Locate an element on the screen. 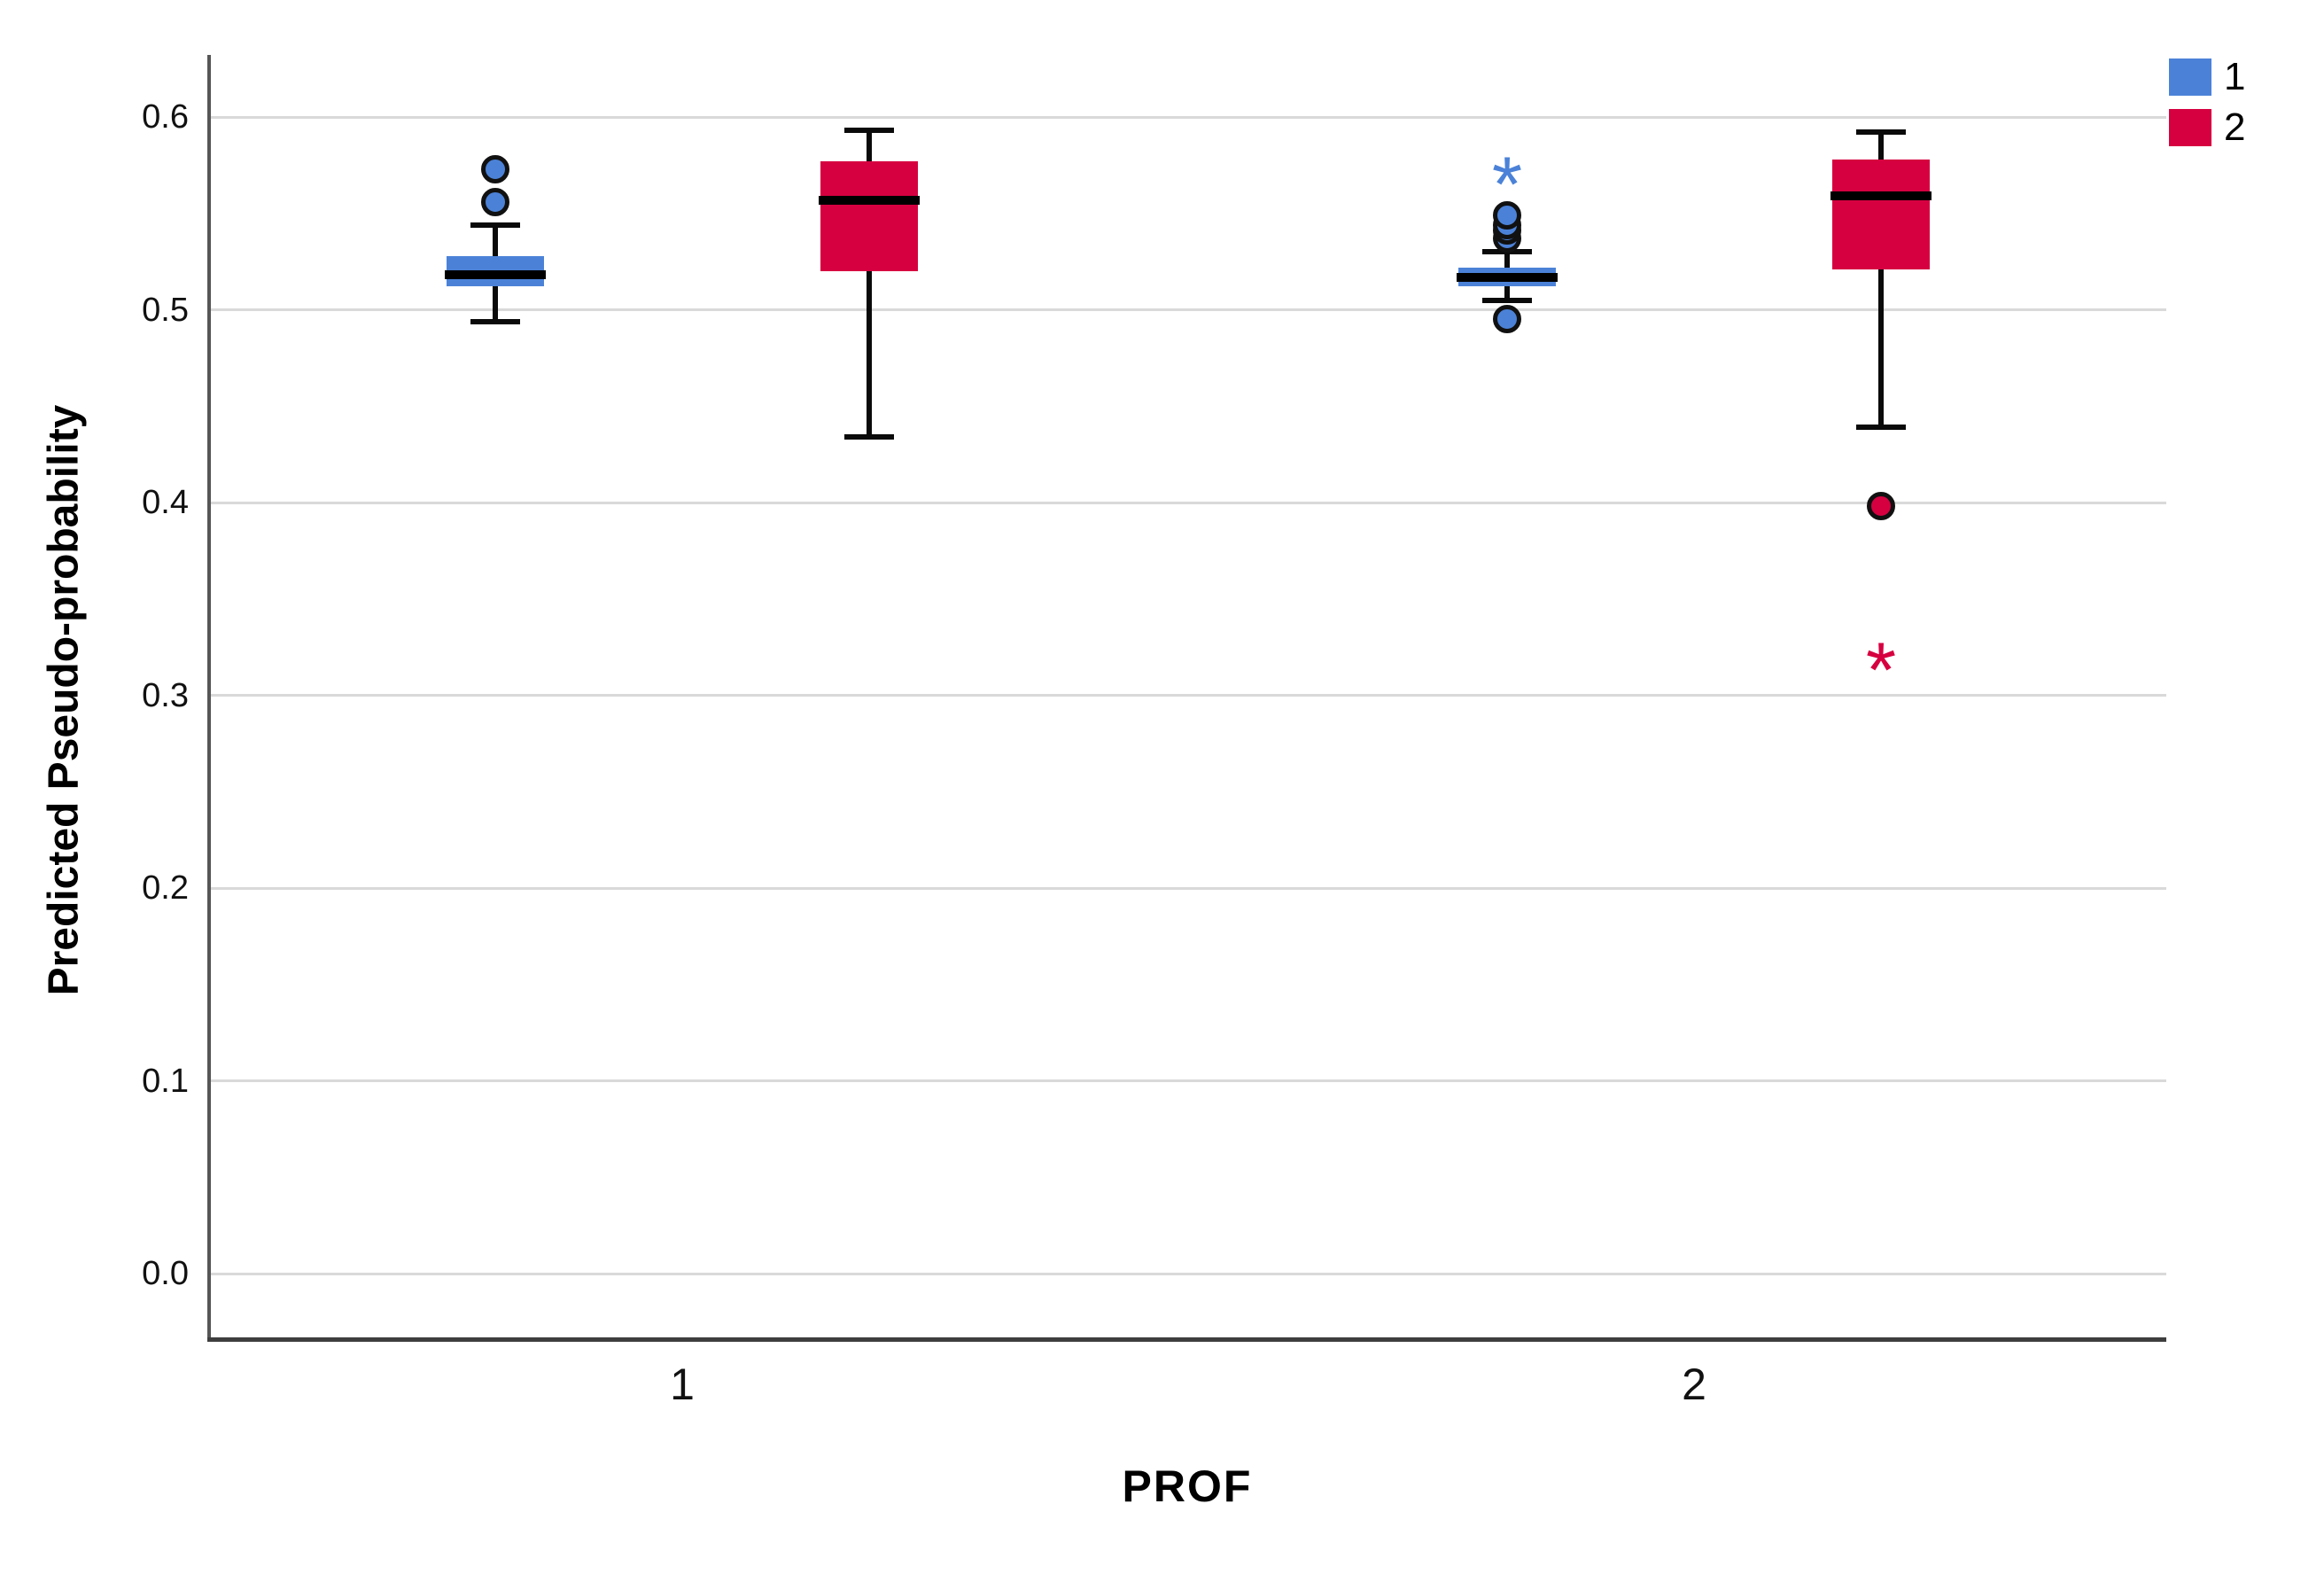 The image size is (2324, 1574). extreme-asterisk-s1-prof2-0: * is located at coordinates (1507, 183).